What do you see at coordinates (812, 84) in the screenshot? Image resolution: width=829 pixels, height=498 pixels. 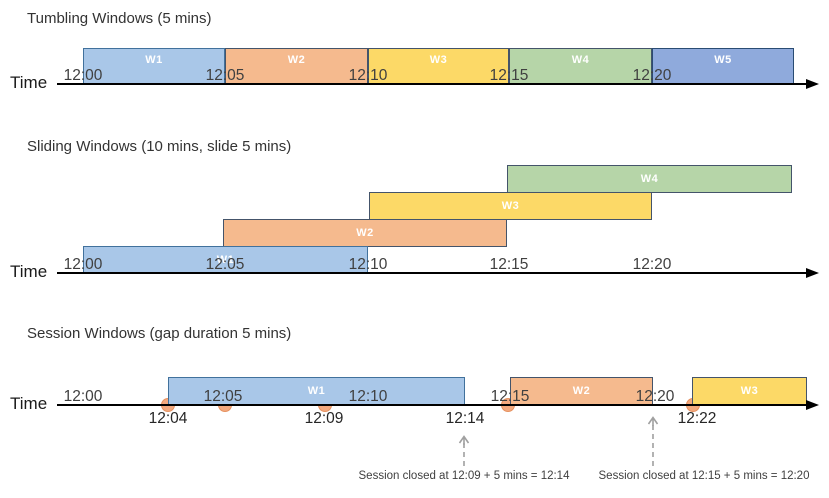 I see `time-axis-arrowhead-icon-tumbling` at bounding box center [812, 84].